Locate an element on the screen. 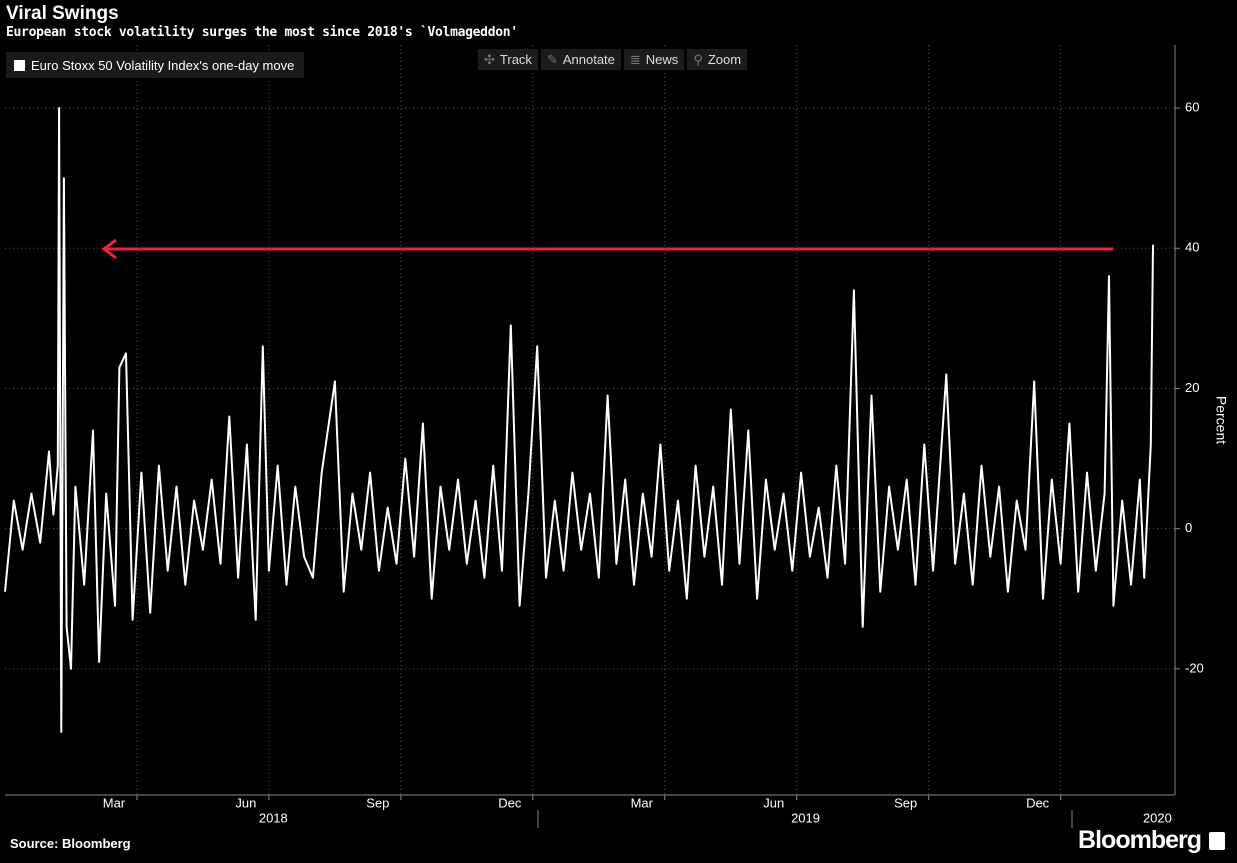  logo-text: Bloomberg is located at coordinates (1140, 840).